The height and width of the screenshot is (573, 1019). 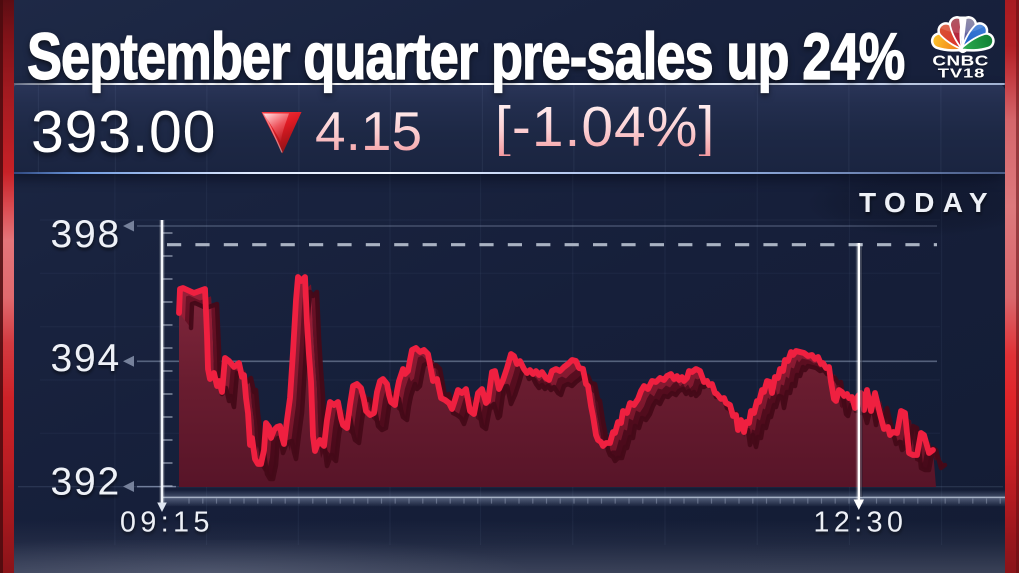 I want to click on svg-text: CNBC, so click(x=960, y=61).